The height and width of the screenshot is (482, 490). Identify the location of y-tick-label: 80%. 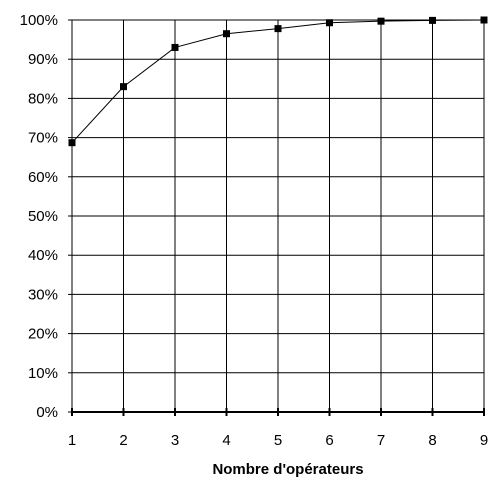
(43, 98).